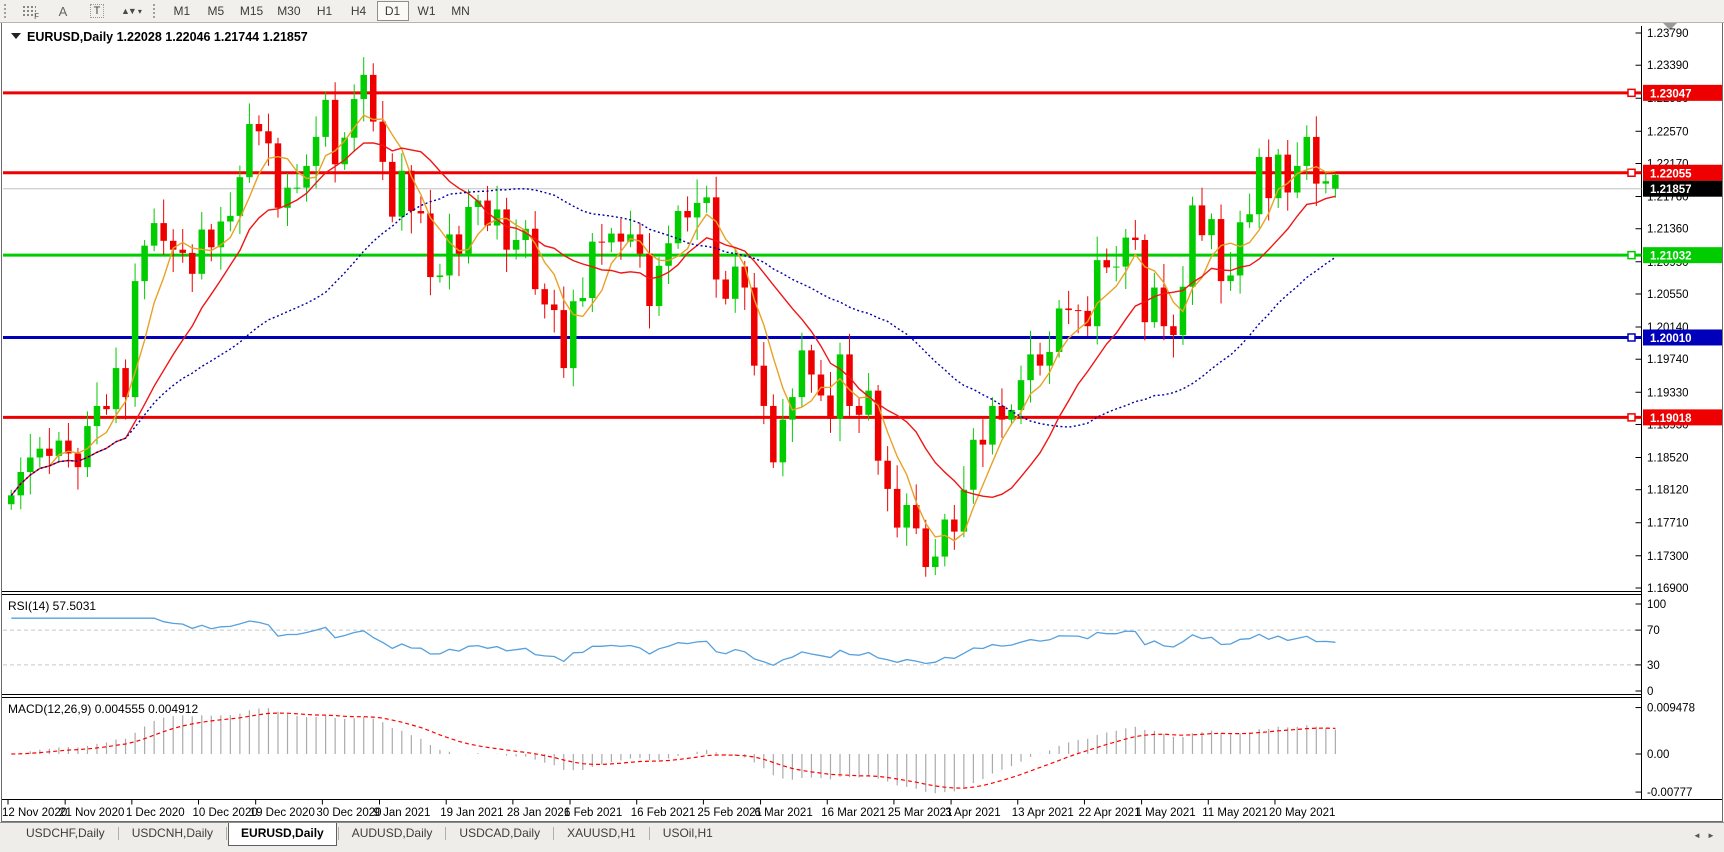 This screenshot has width=1724, height=852. Describe the element at coordinates (16, 36) in the screenshot. I see `chart-collapse-icon` at that location.